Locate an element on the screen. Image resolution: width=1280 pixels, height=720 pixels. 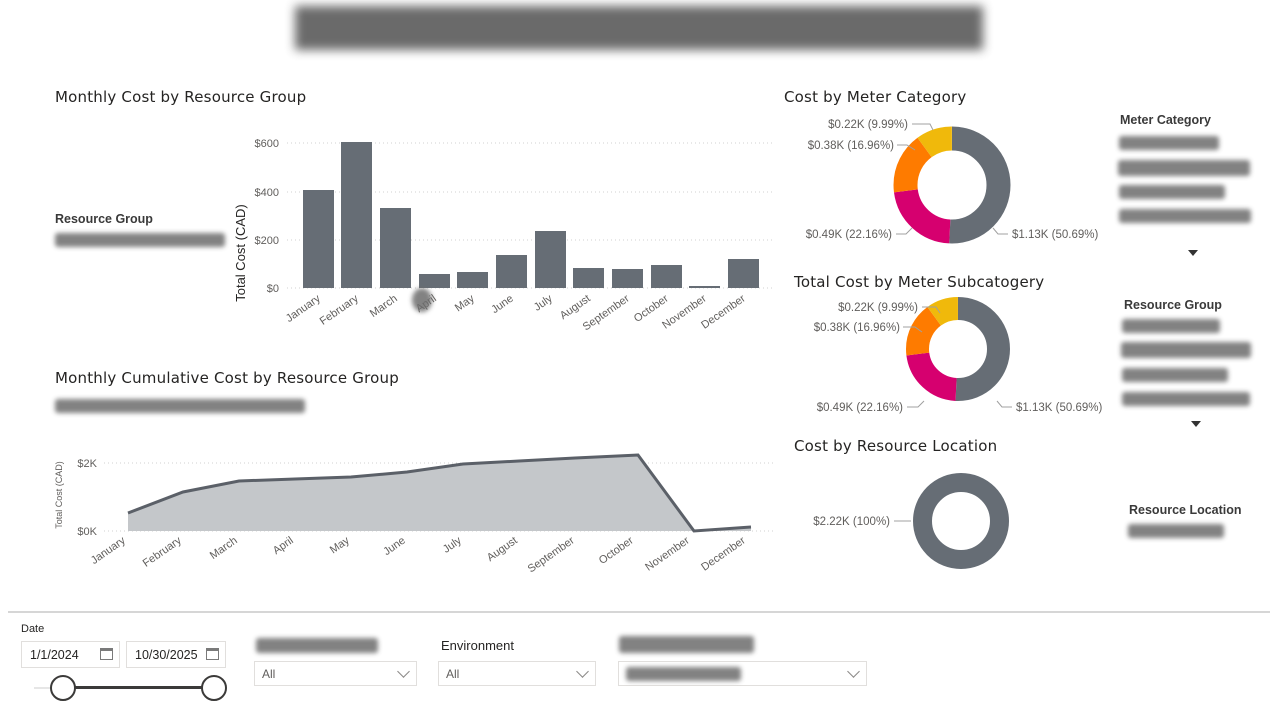
filter3-dropdown is located at coordinates (742, 673).